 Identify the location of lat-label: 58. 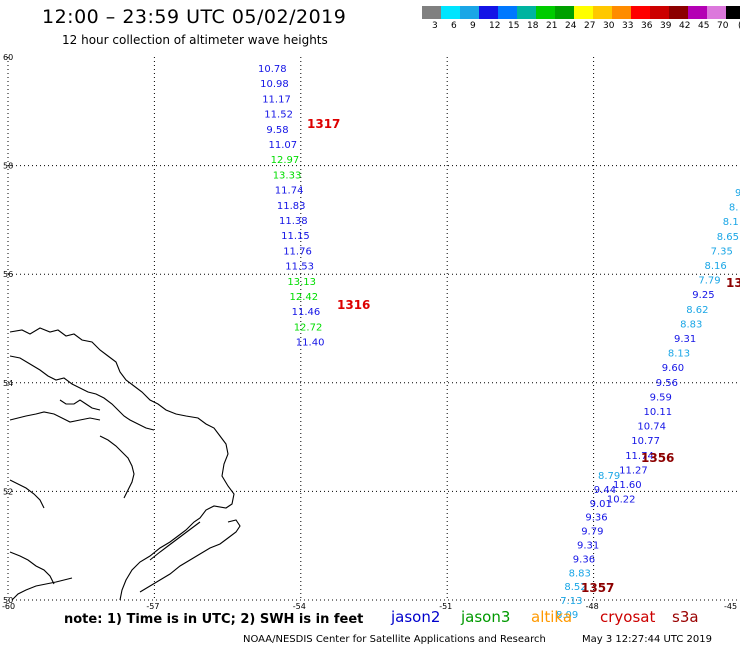
(8, 166).